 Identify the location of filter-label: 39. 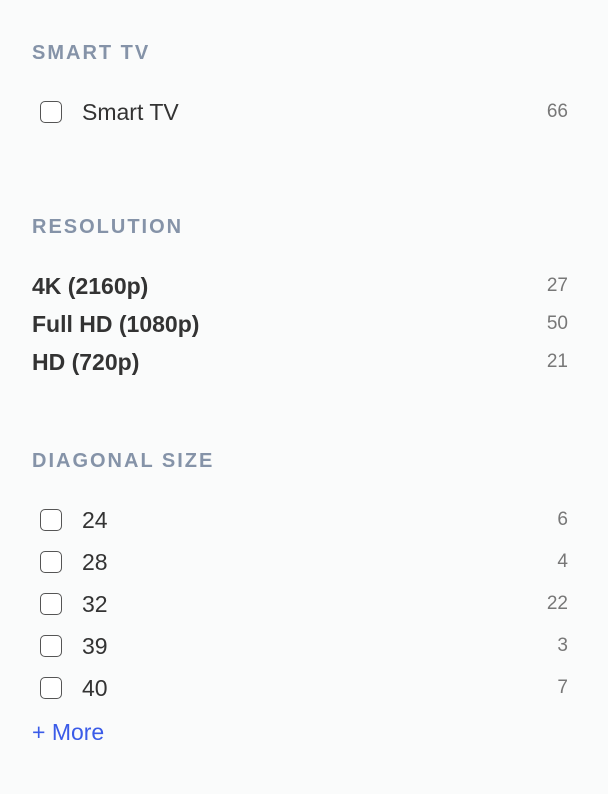
(95, 645).